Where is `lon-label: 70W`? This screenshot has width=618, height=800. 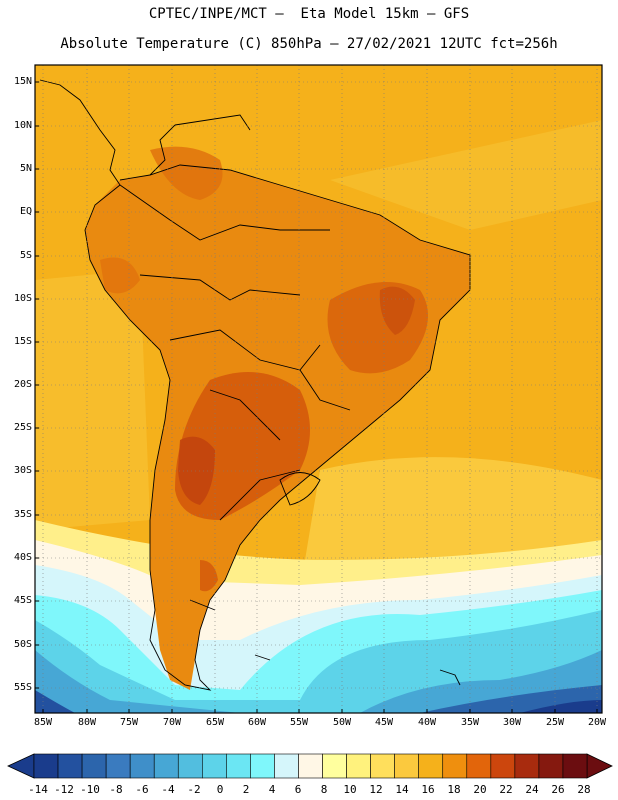 lon-label: 70W is located at coordinates (172, 722).